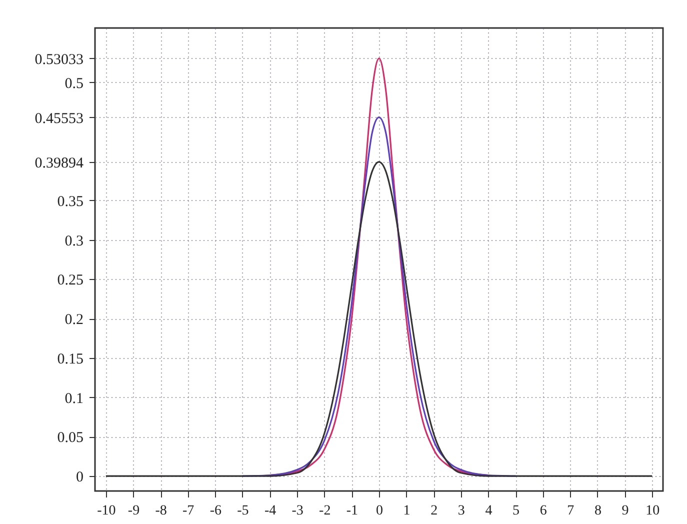  I want to click on x-tick-label: -7, so click(188, 511).